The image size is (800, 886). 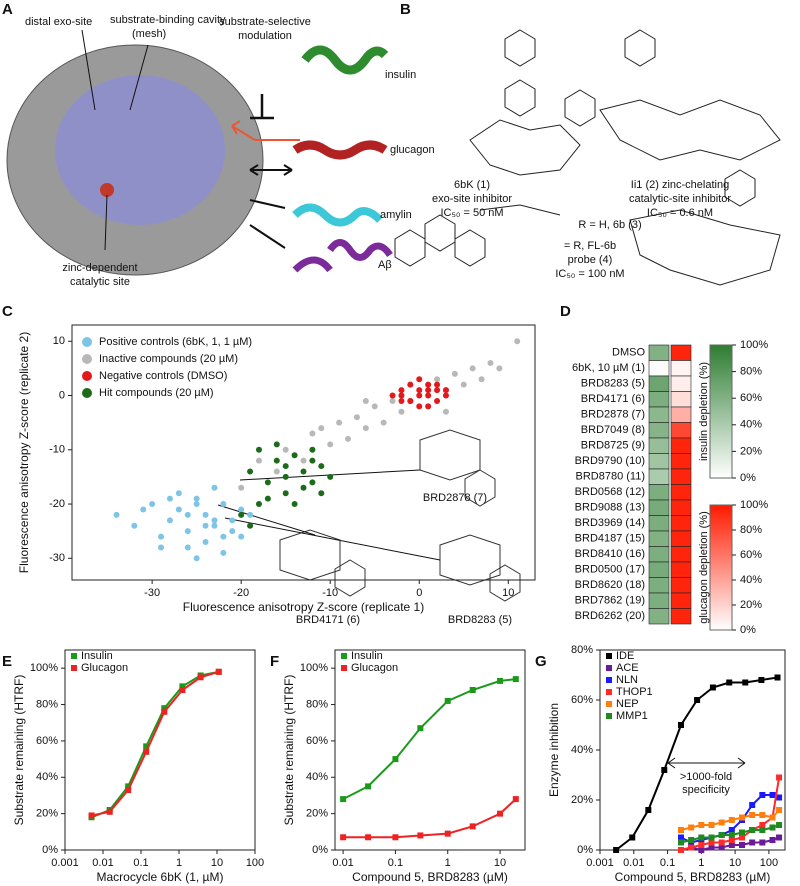 I want to click on colorbar-label: 100%, so click(x=754, y=505).